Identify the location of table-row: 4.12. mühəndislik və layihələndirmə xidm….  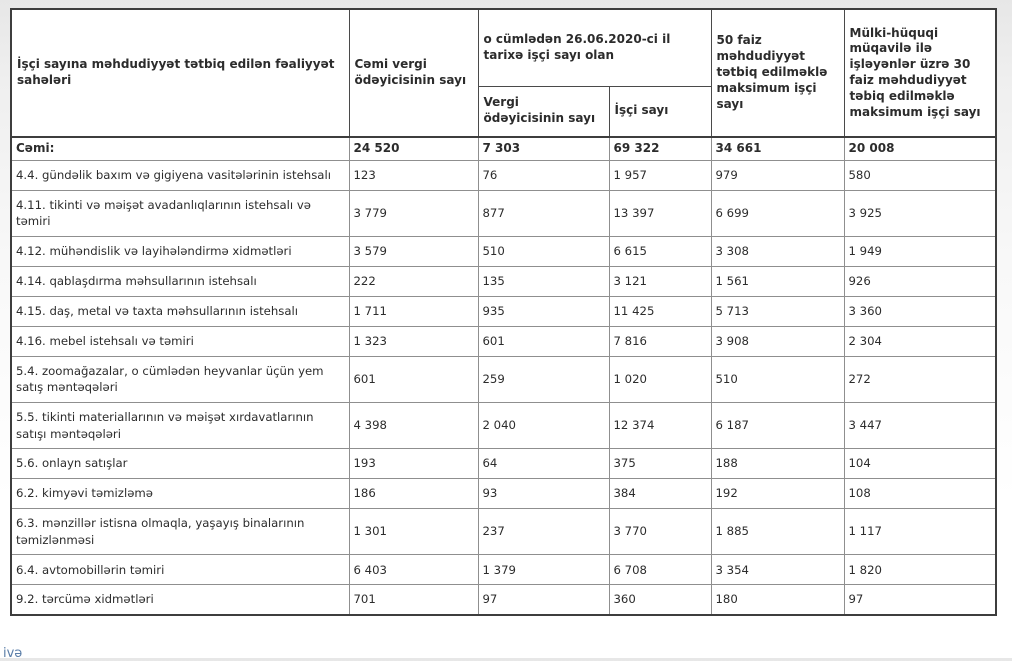
(503, 251).